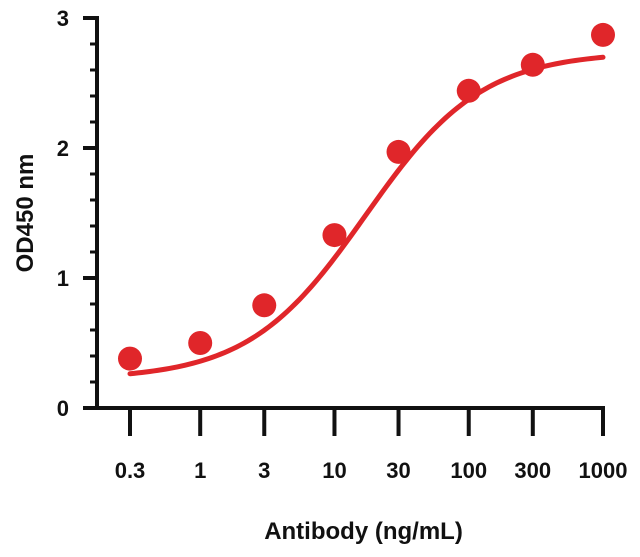 The image size is (640, 557). What do you see at coordinates (363, 531) in the screenshot?
I see `x-axis-title: Antibody (ng/mL)` at bounding box center [363, 531].